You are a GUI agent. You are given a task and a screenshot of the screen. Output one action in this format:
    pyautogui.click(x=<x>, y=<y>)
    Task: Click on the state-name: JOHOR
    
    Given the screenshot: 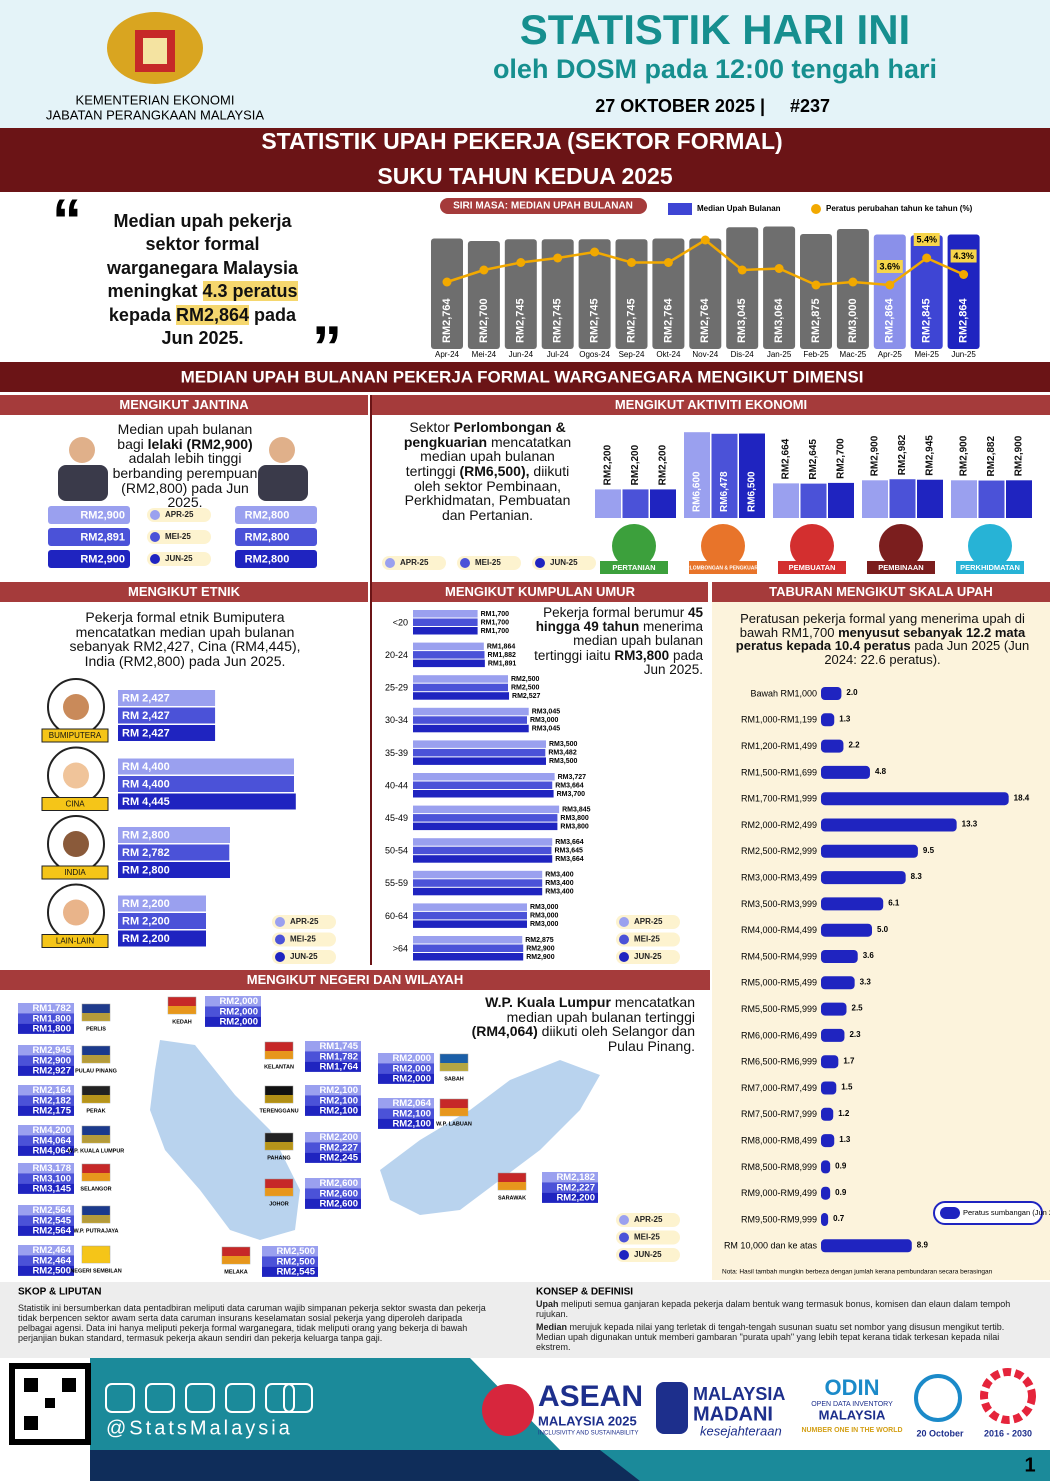 What is the action you would take?
    pyautogui.click(x=279, y=1204)
    